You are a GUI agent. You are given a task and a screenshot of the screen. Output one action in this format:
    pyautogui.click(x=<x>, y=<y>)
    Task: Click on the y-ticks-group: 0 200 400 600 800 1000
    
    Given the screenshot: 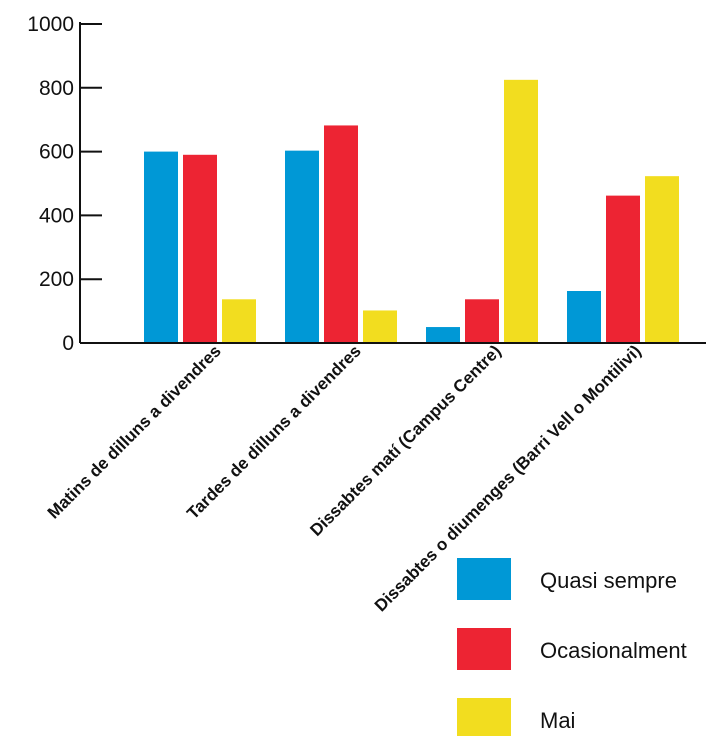 What is the action you would take?
    pyautogui.click(x=64, y=184)
    